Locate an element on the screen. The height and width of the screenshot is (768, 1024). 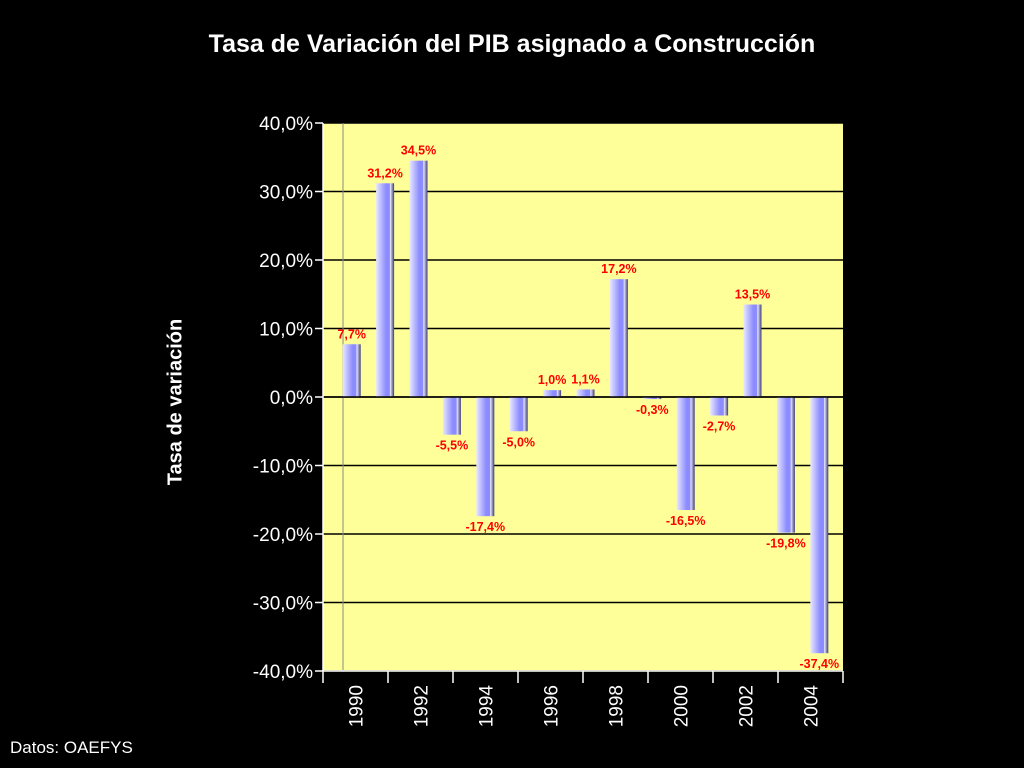
data-label: 31,2% is located at coordinates (384, 173).